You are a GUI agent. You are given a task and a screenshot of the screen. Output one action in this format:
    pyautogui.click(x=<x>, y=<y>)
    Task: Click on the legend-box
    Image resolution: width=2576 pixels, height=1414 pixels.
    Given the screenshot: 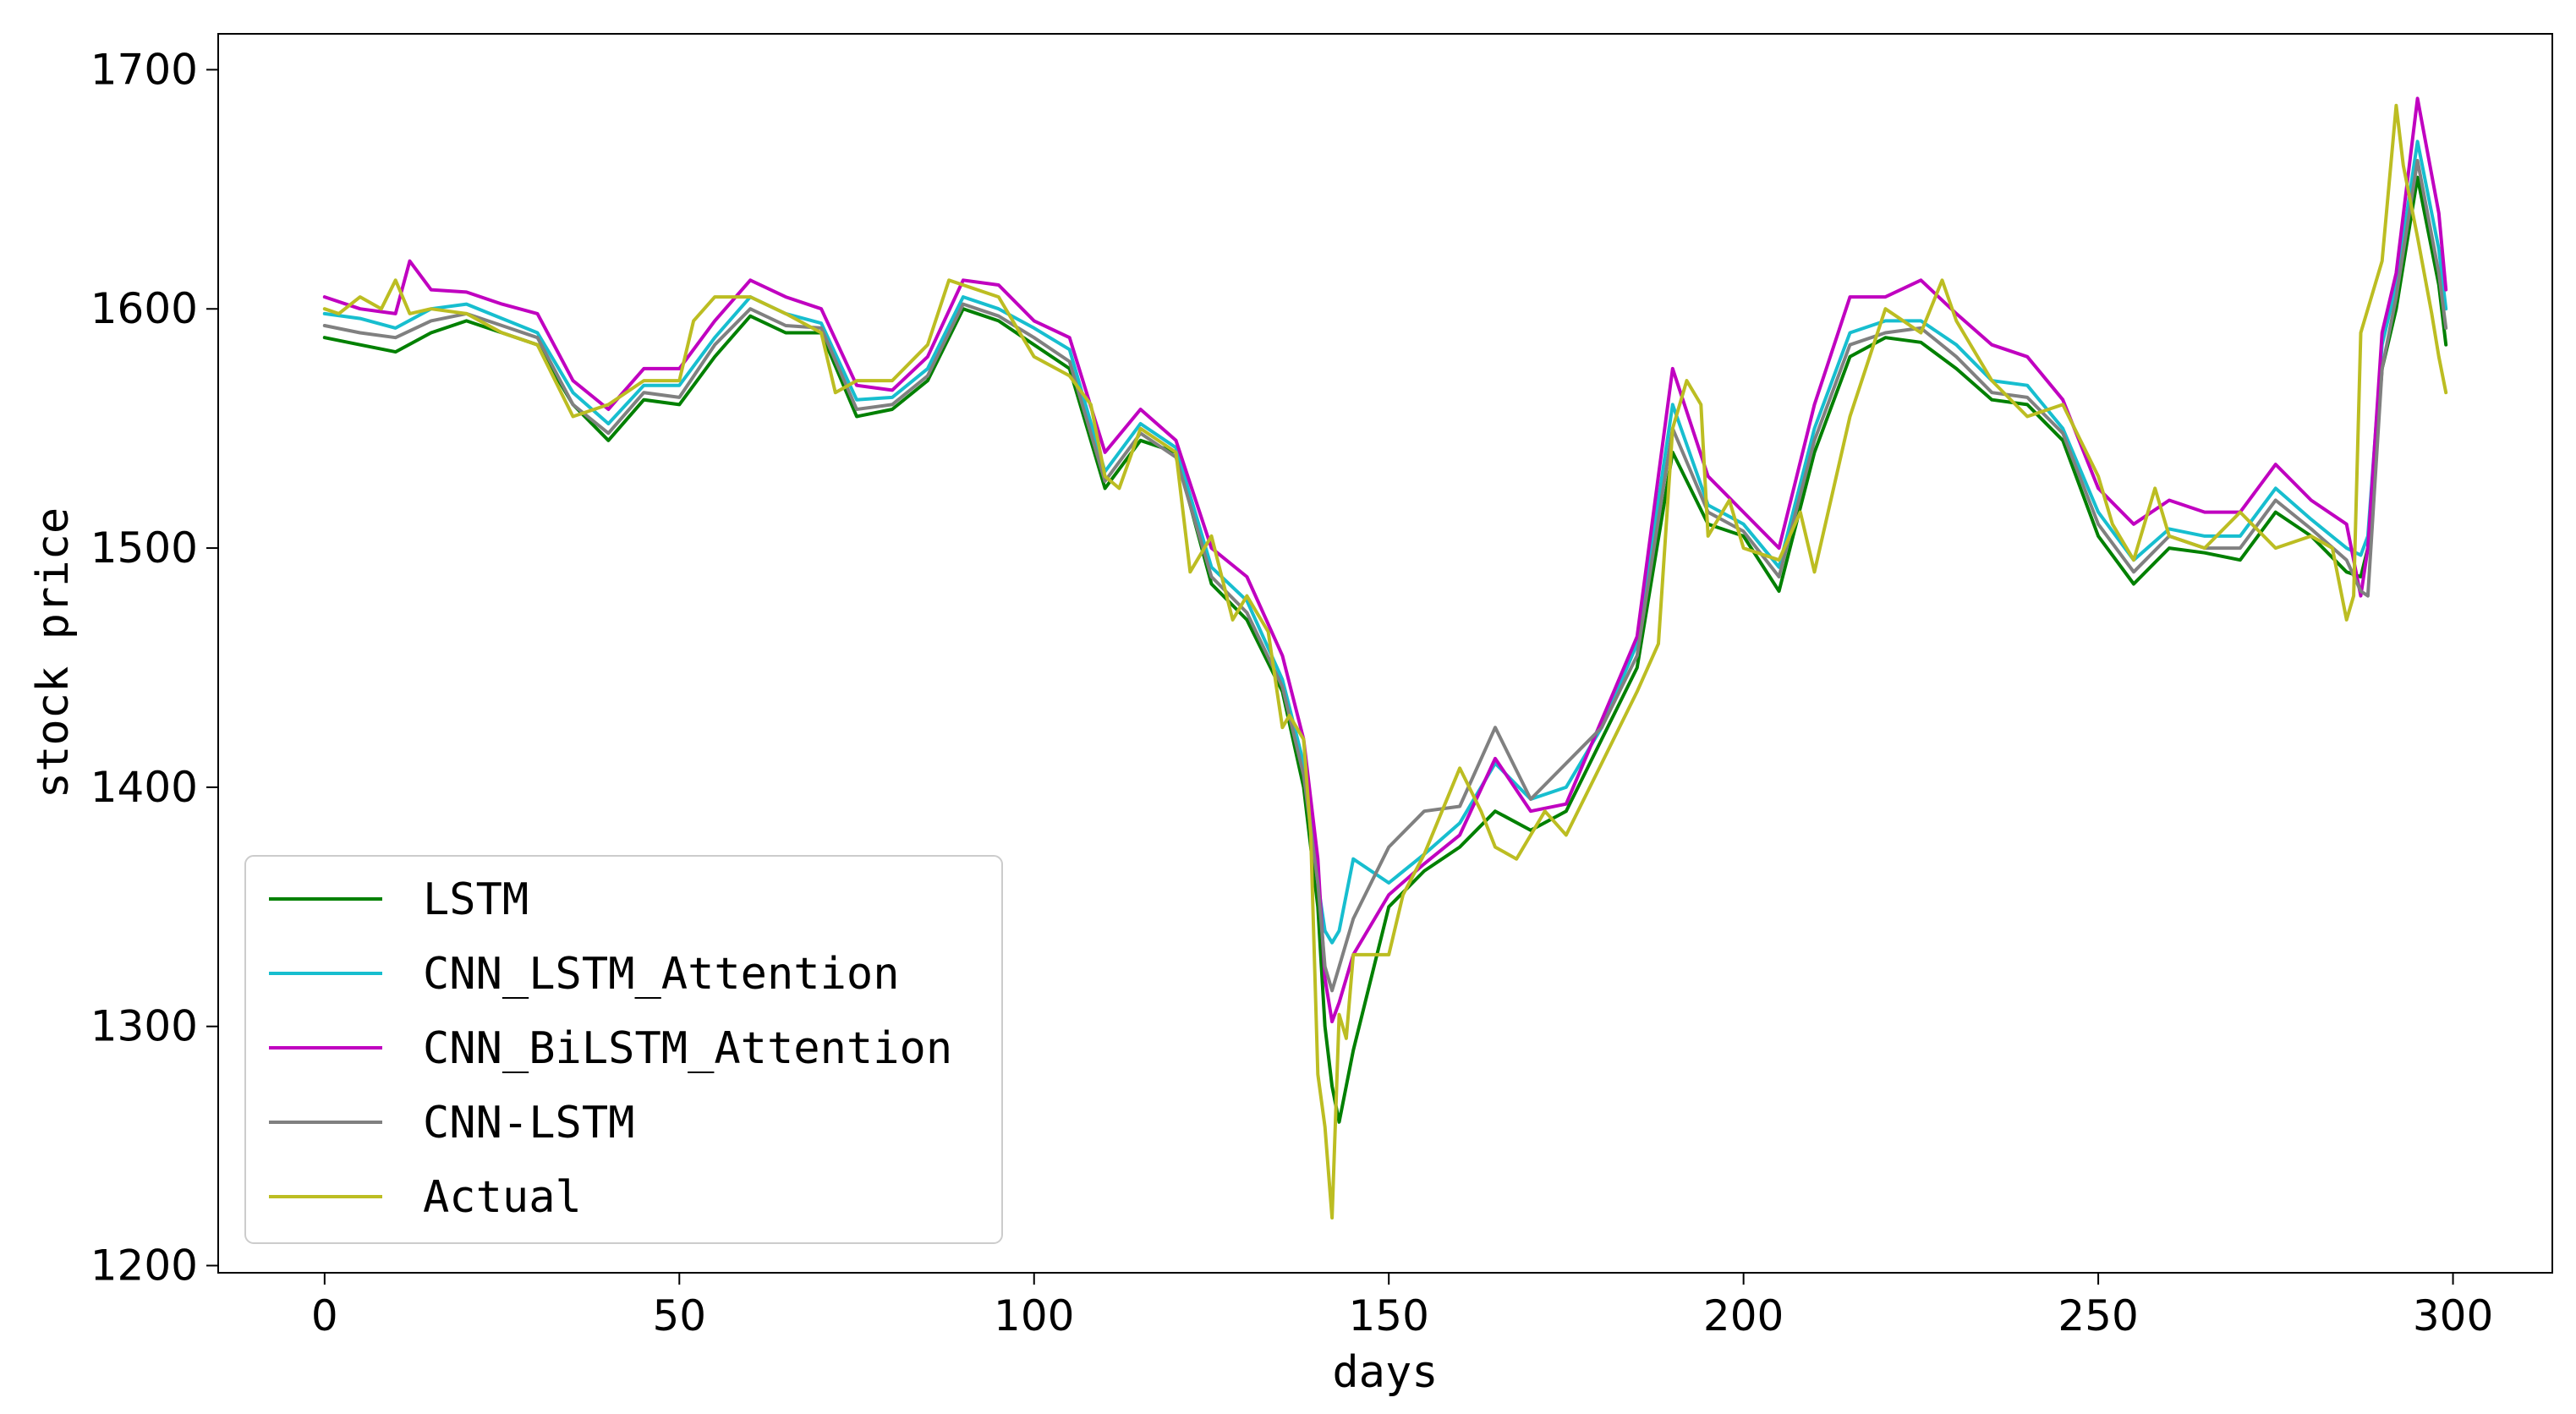 What is the action you would take?
    pyautogui.click(x=623, y=1050)
    